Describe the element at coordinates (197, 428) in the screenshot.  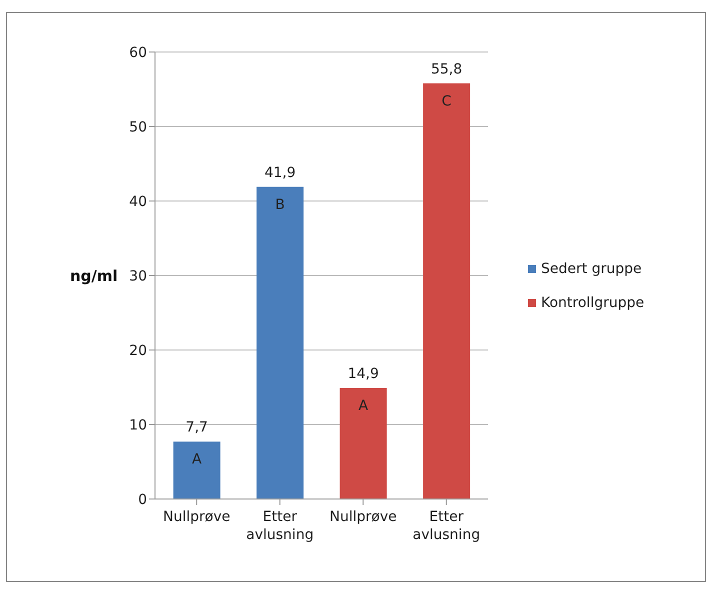
I see `data-label: 7,7` at that location.